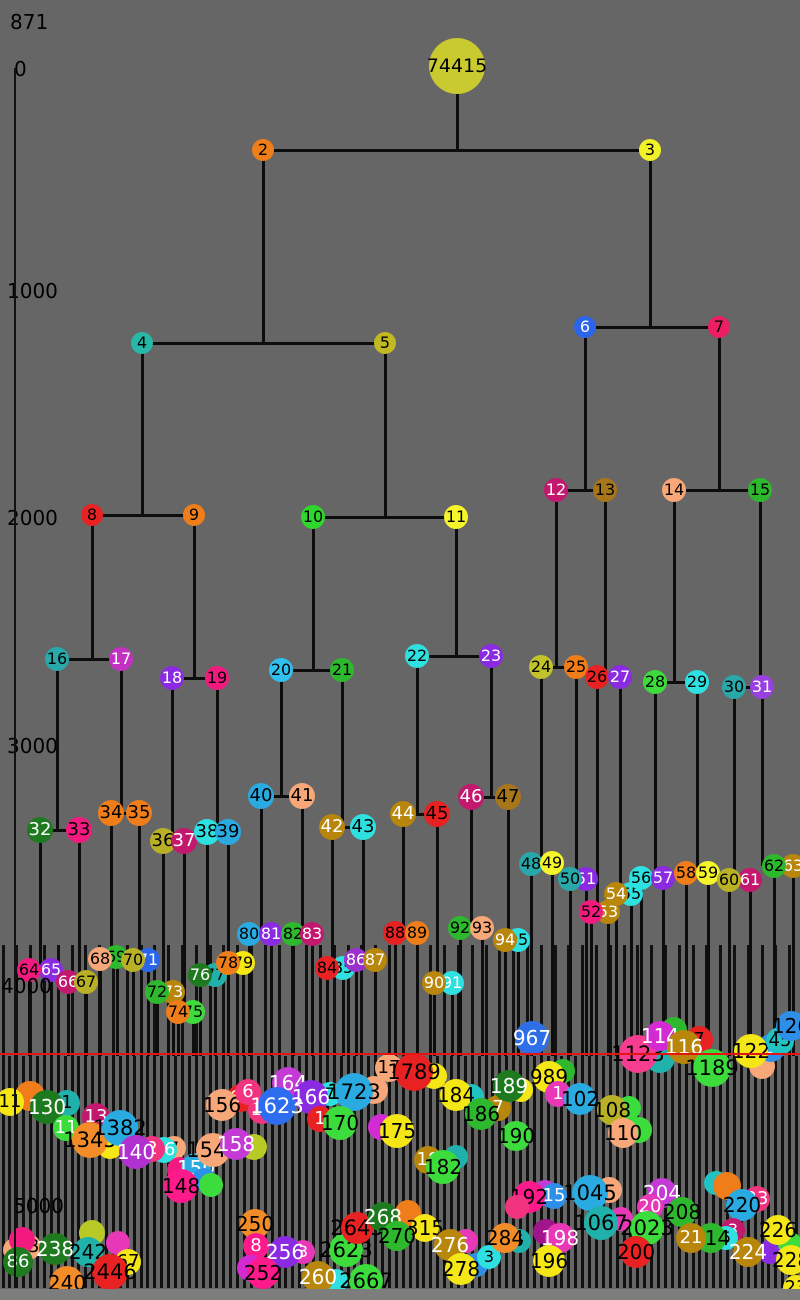 This screenshot has height=1300, width=800. I want to click on tree-node: 54, so click(616, 894).